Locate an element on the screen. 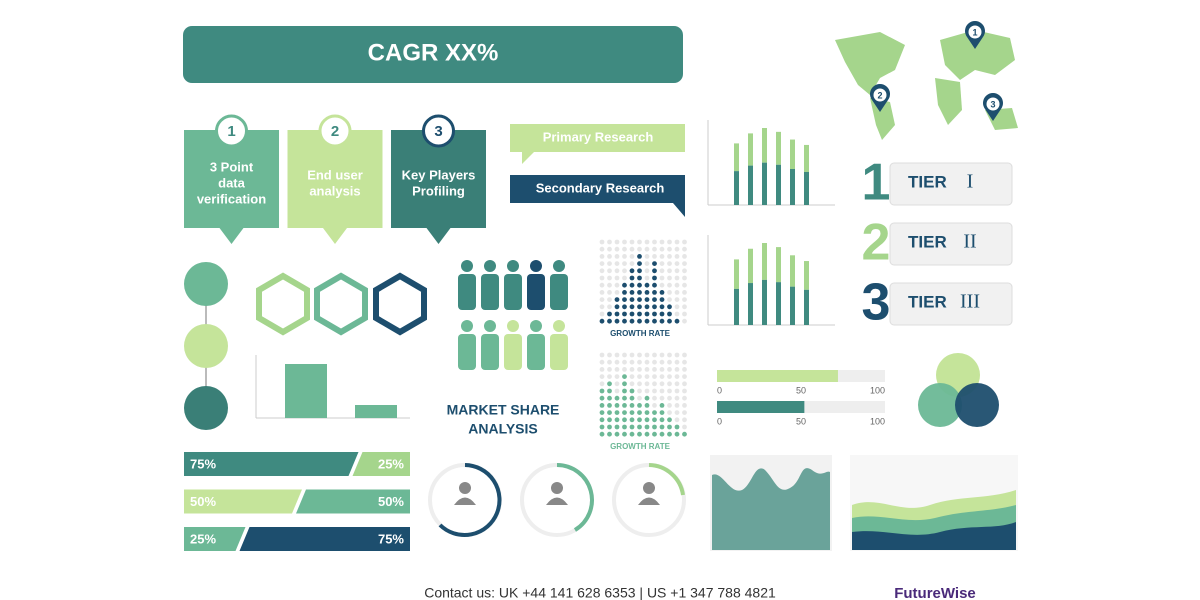  step-label: Key Players is located at coordinates (439, 174).